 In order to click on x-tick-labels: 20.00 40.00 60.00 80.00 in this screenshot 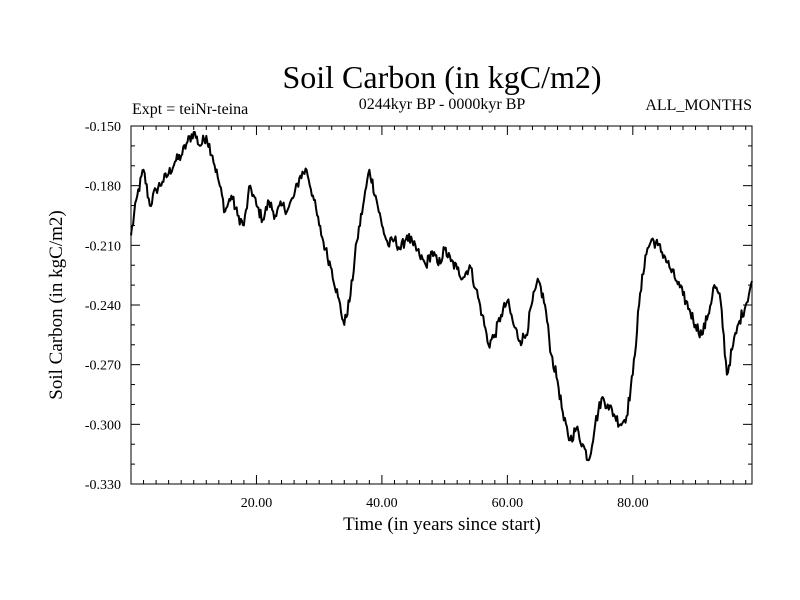, I will do `click(445, 503)`.